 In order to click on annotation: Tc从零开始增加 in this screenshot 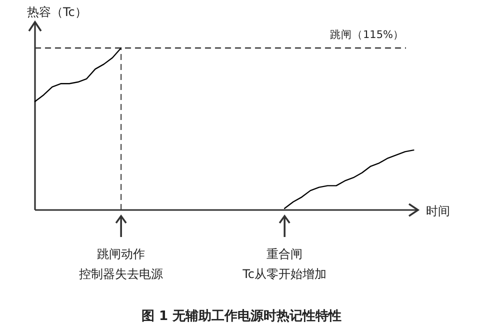, I will do `click(284, 274)`.